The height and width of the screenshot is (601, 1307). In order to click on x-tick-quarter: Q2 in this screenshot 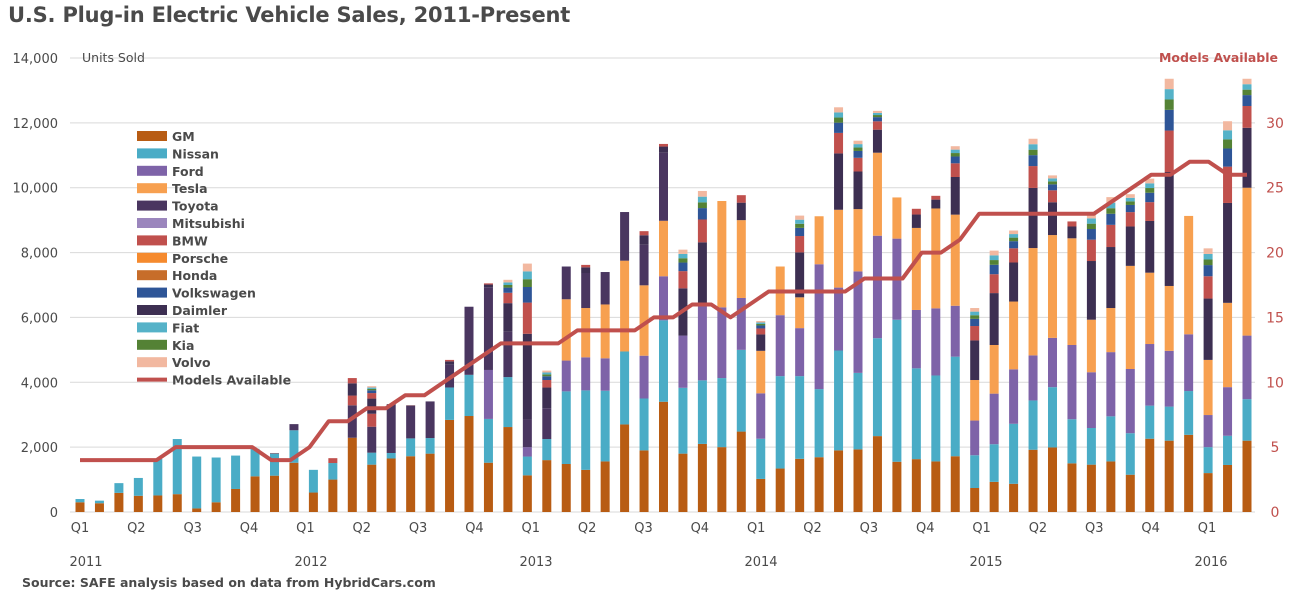, I will do `click(587, 528)`.